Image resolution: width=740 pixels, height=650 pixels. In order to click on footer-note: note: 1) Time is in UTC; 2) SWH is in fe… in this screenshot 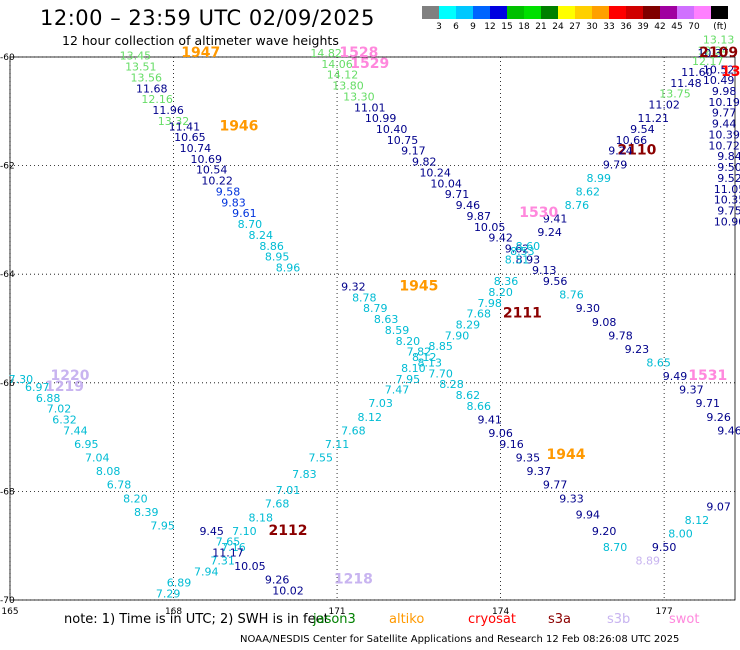, I will do `click(196, 619)`.